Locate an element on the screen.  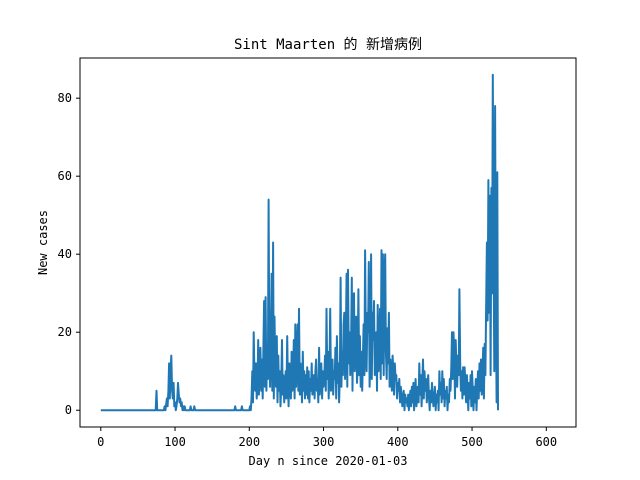
y-tick-label: 20 is located at coordinates (65, 332).